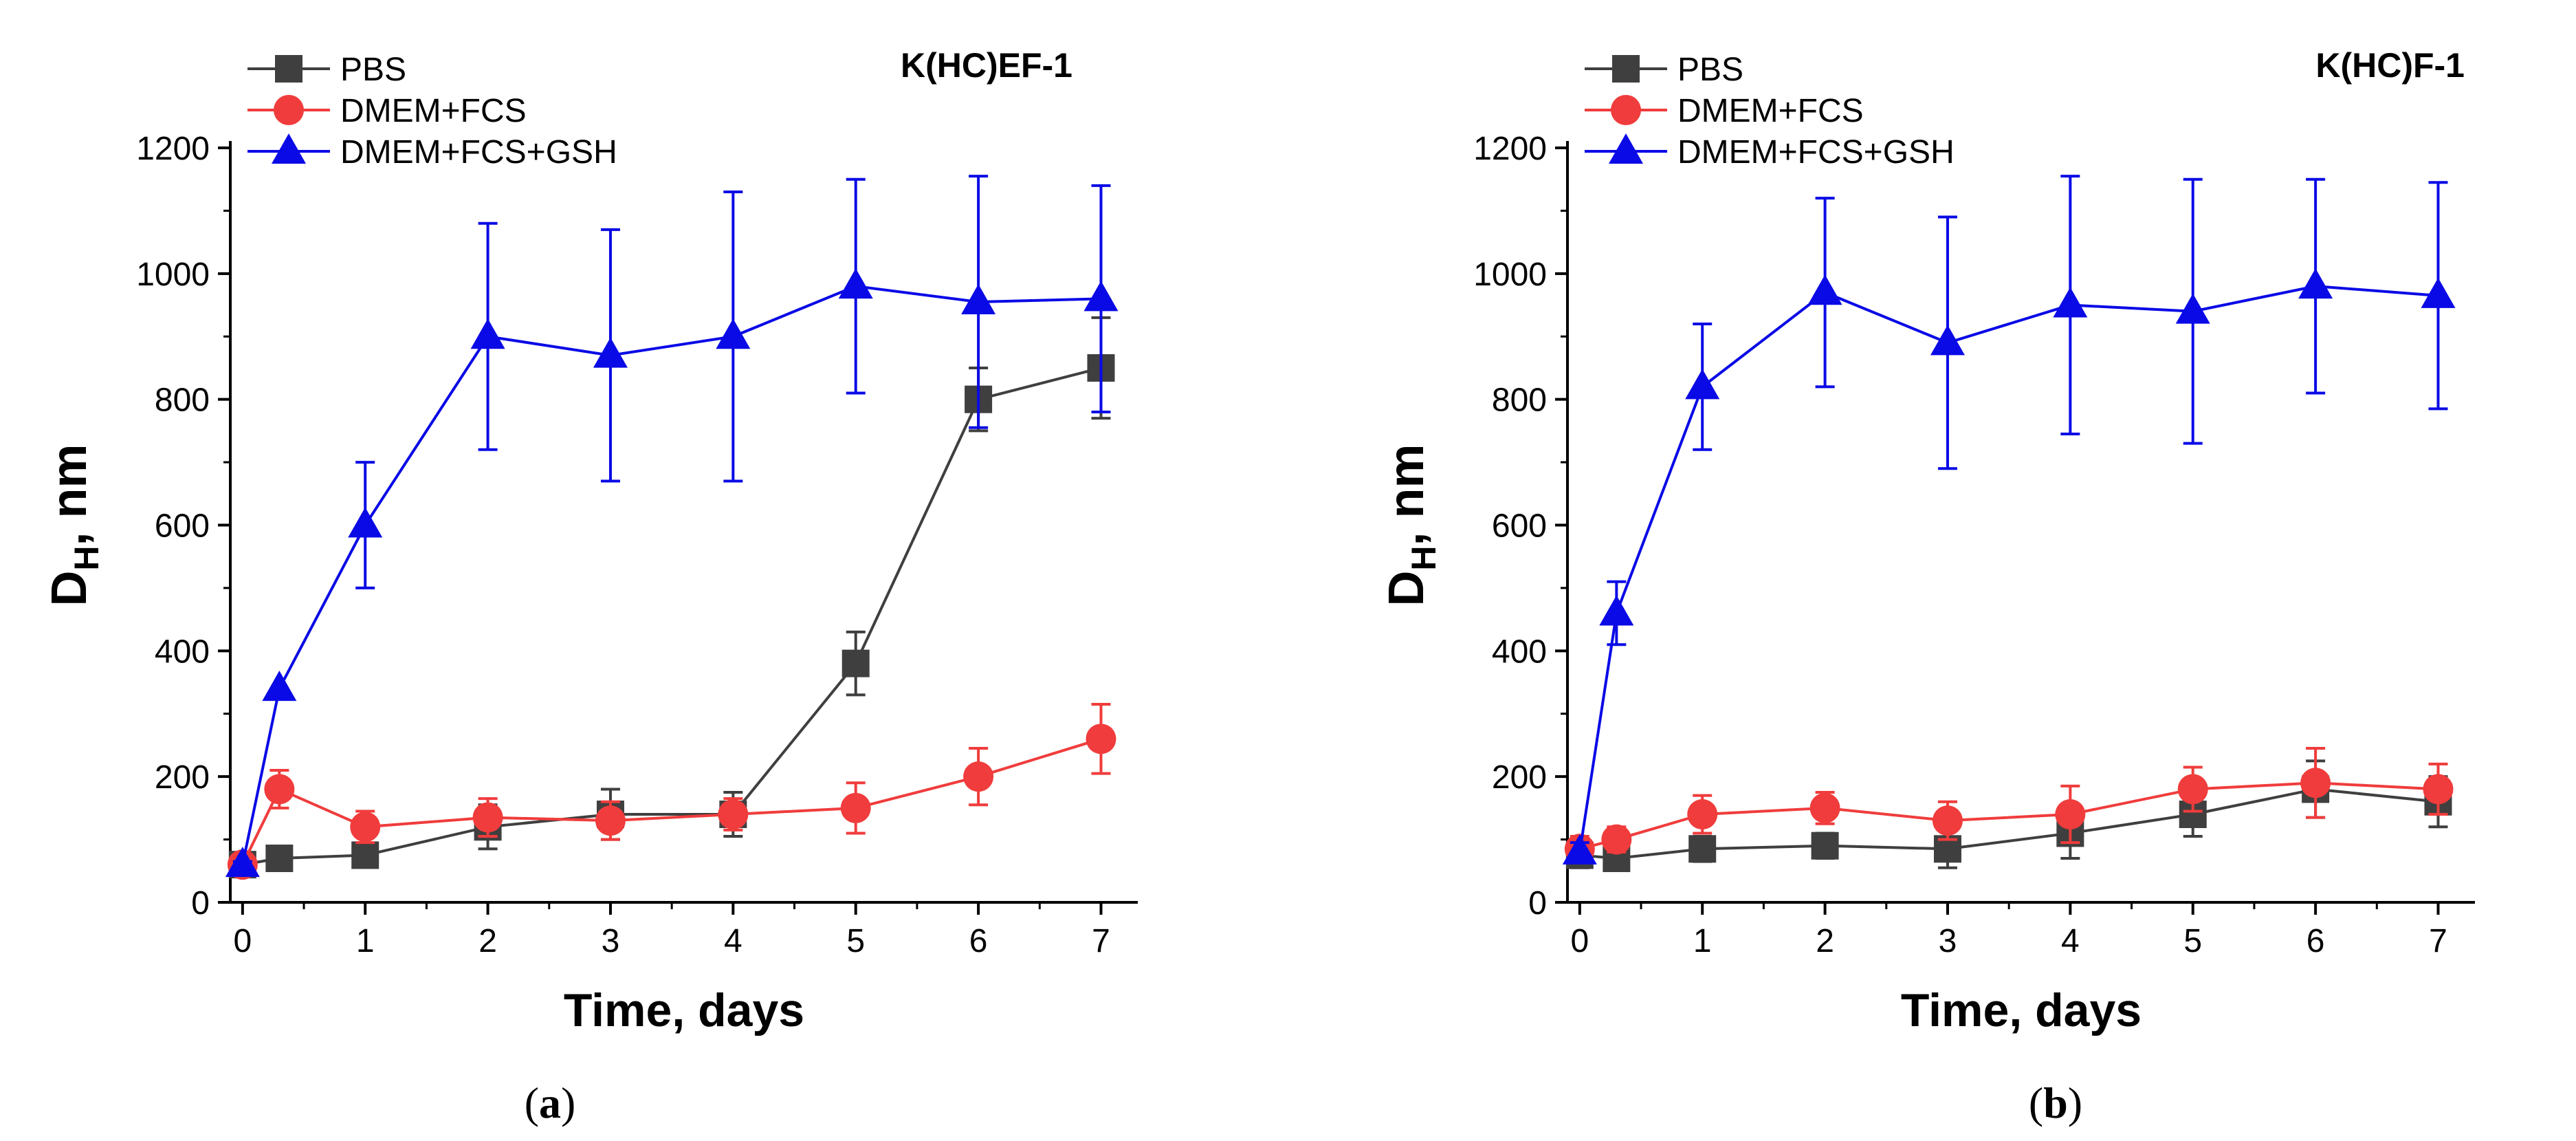  What do you see at coordinates (2192, 941) in the screenshot?
I see `x-tick-label: 5` at bounding box center [2192, 941].